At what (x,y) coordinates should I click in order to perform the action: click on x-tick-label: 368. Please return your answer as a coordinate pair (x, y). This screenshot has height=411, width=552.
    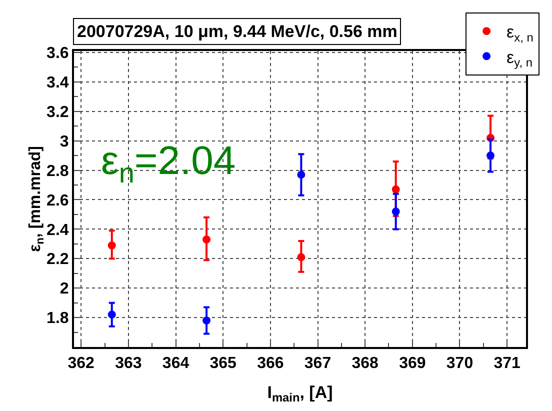
    Looking at the image, I should click on (365, 363).